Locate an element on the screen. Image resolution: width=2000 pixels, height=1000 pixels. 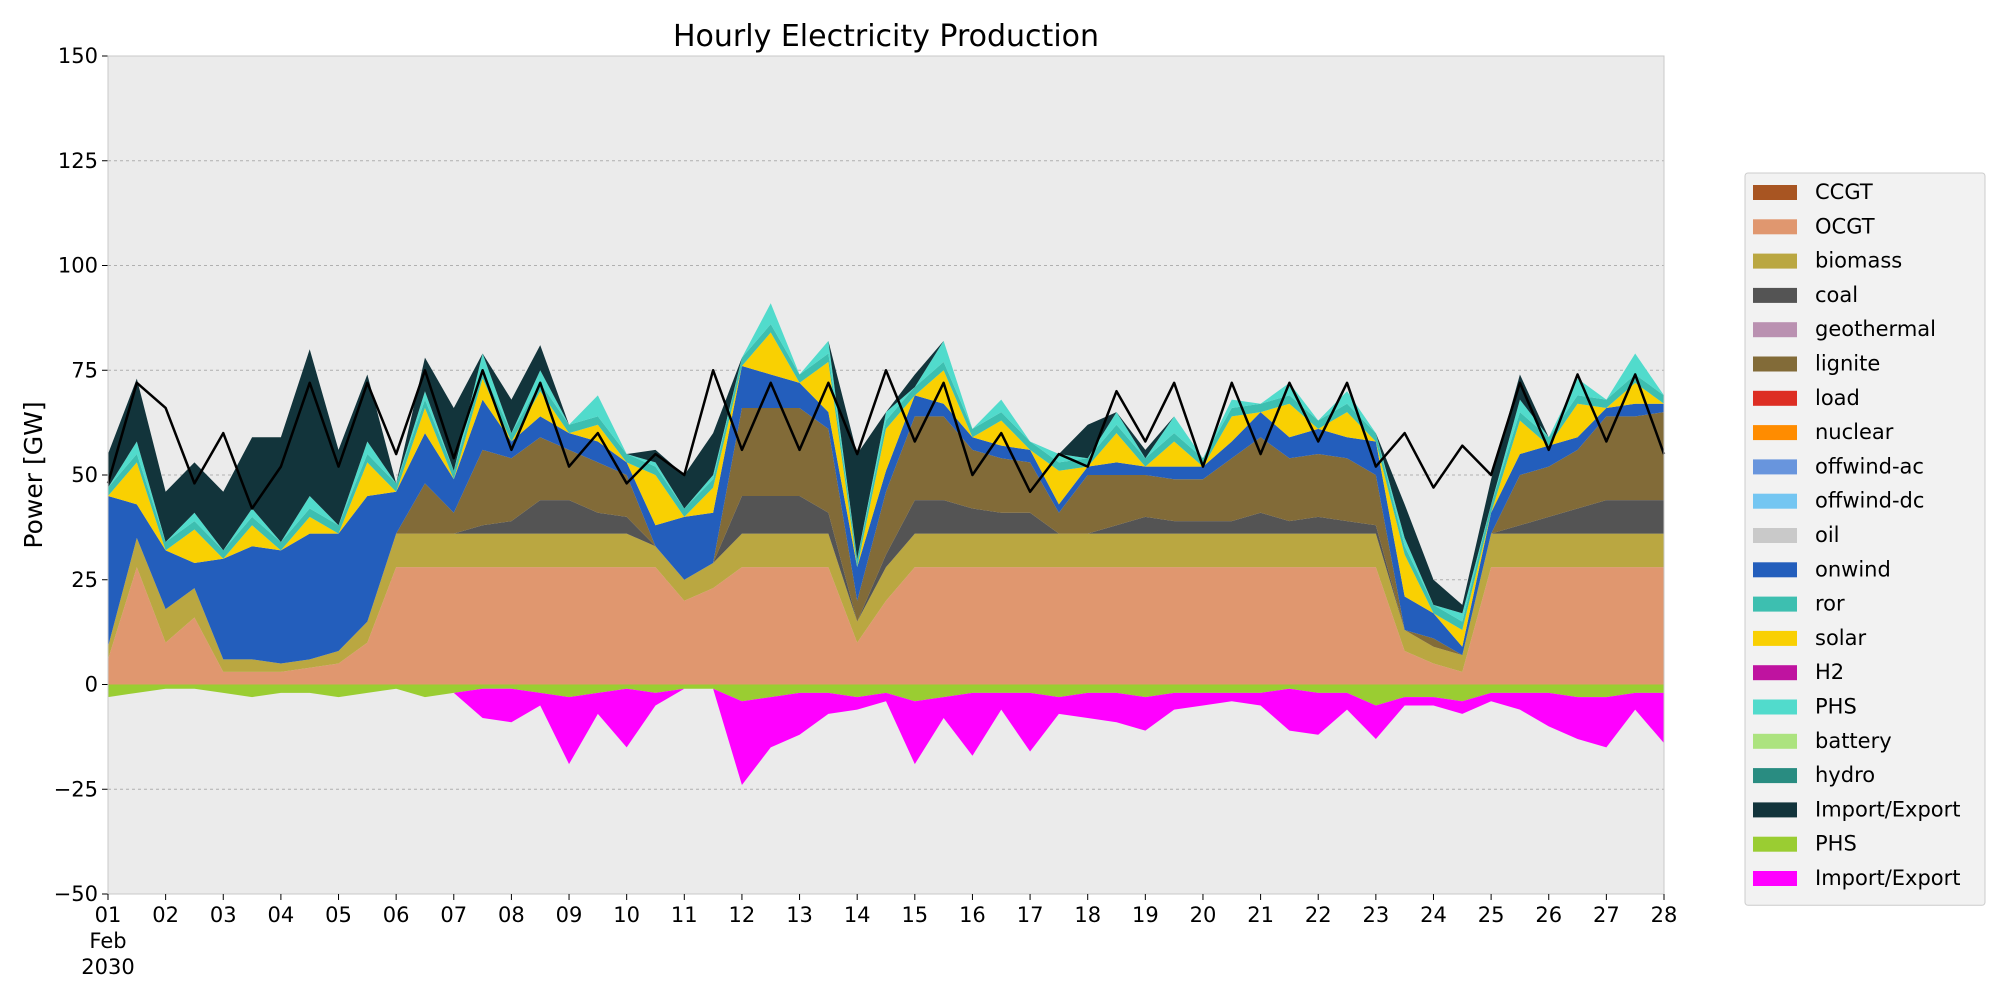
y-tick-label: 25 is located at coordinates (84, 580).